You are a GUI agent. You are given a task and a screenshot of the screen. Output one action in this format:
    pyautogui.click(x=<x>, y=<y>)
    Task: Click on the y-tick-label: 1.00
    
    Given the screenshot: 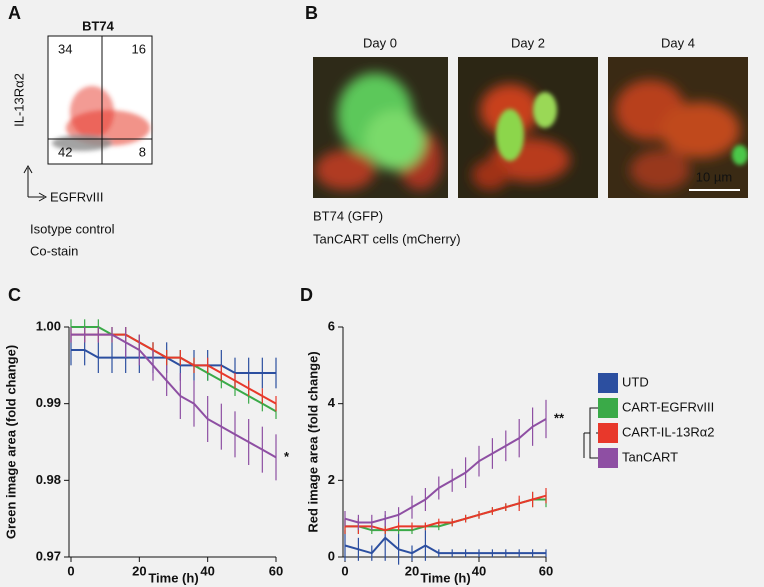 What is the action you would take?
    pyautogui.click(x=48, y=325)
    